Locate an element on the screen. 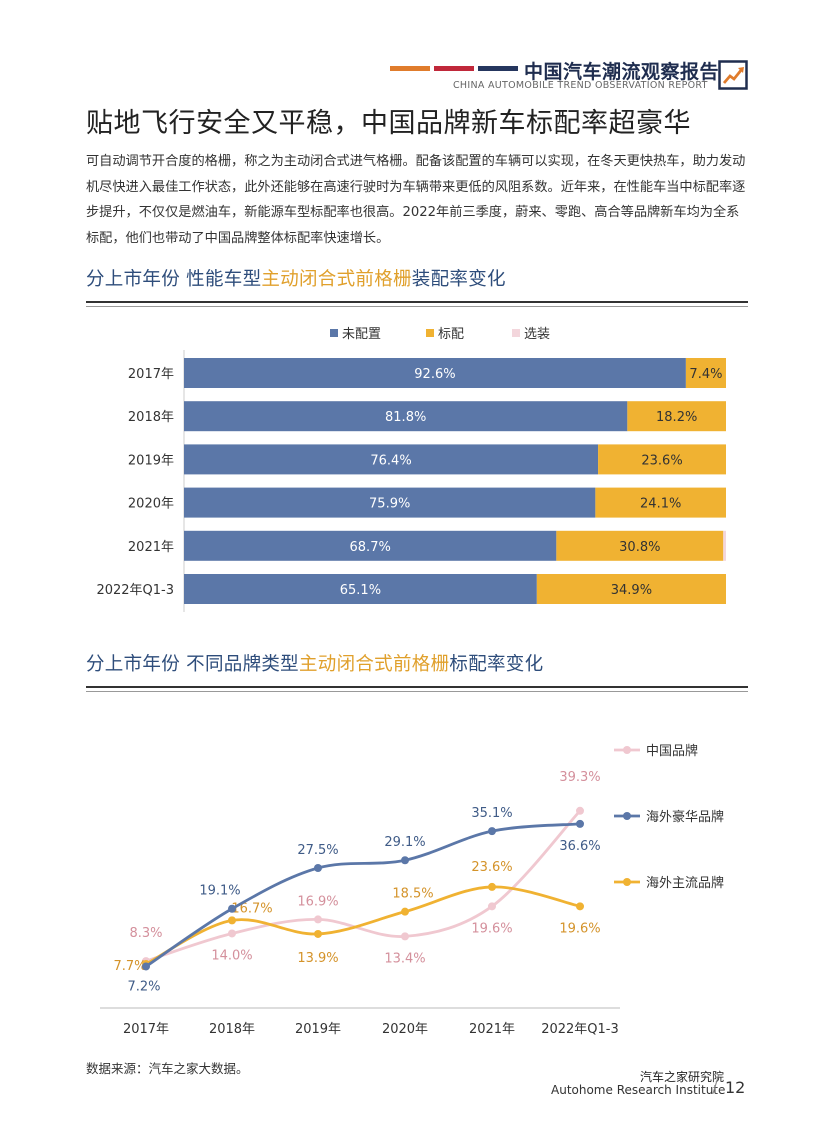 The width and height of the screenshot is (826, 1122). section1-title-suffix: 装配率变化 is located at coordinates (458, 279).